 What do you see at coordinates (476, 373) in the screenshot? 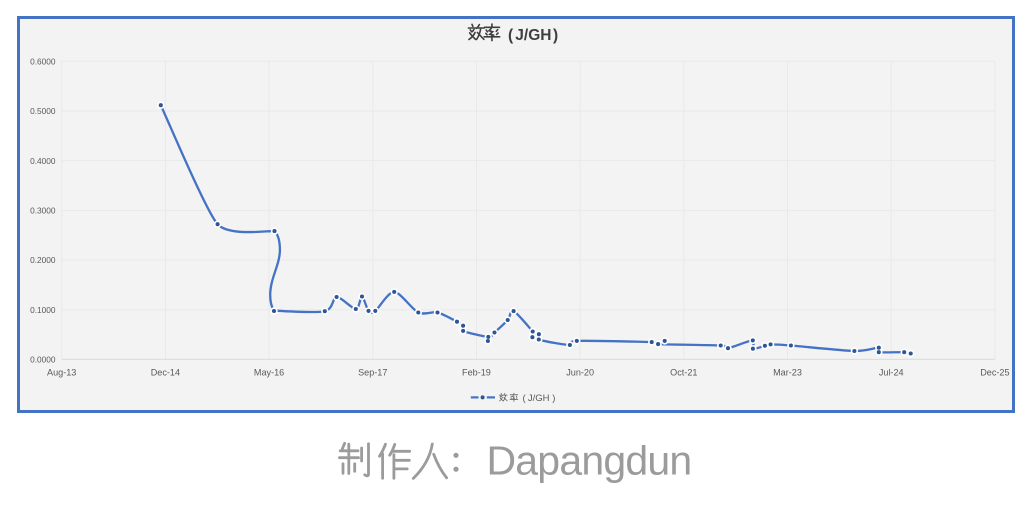
I see `svg-text: Feb-19` at bounding box center [476, 373].